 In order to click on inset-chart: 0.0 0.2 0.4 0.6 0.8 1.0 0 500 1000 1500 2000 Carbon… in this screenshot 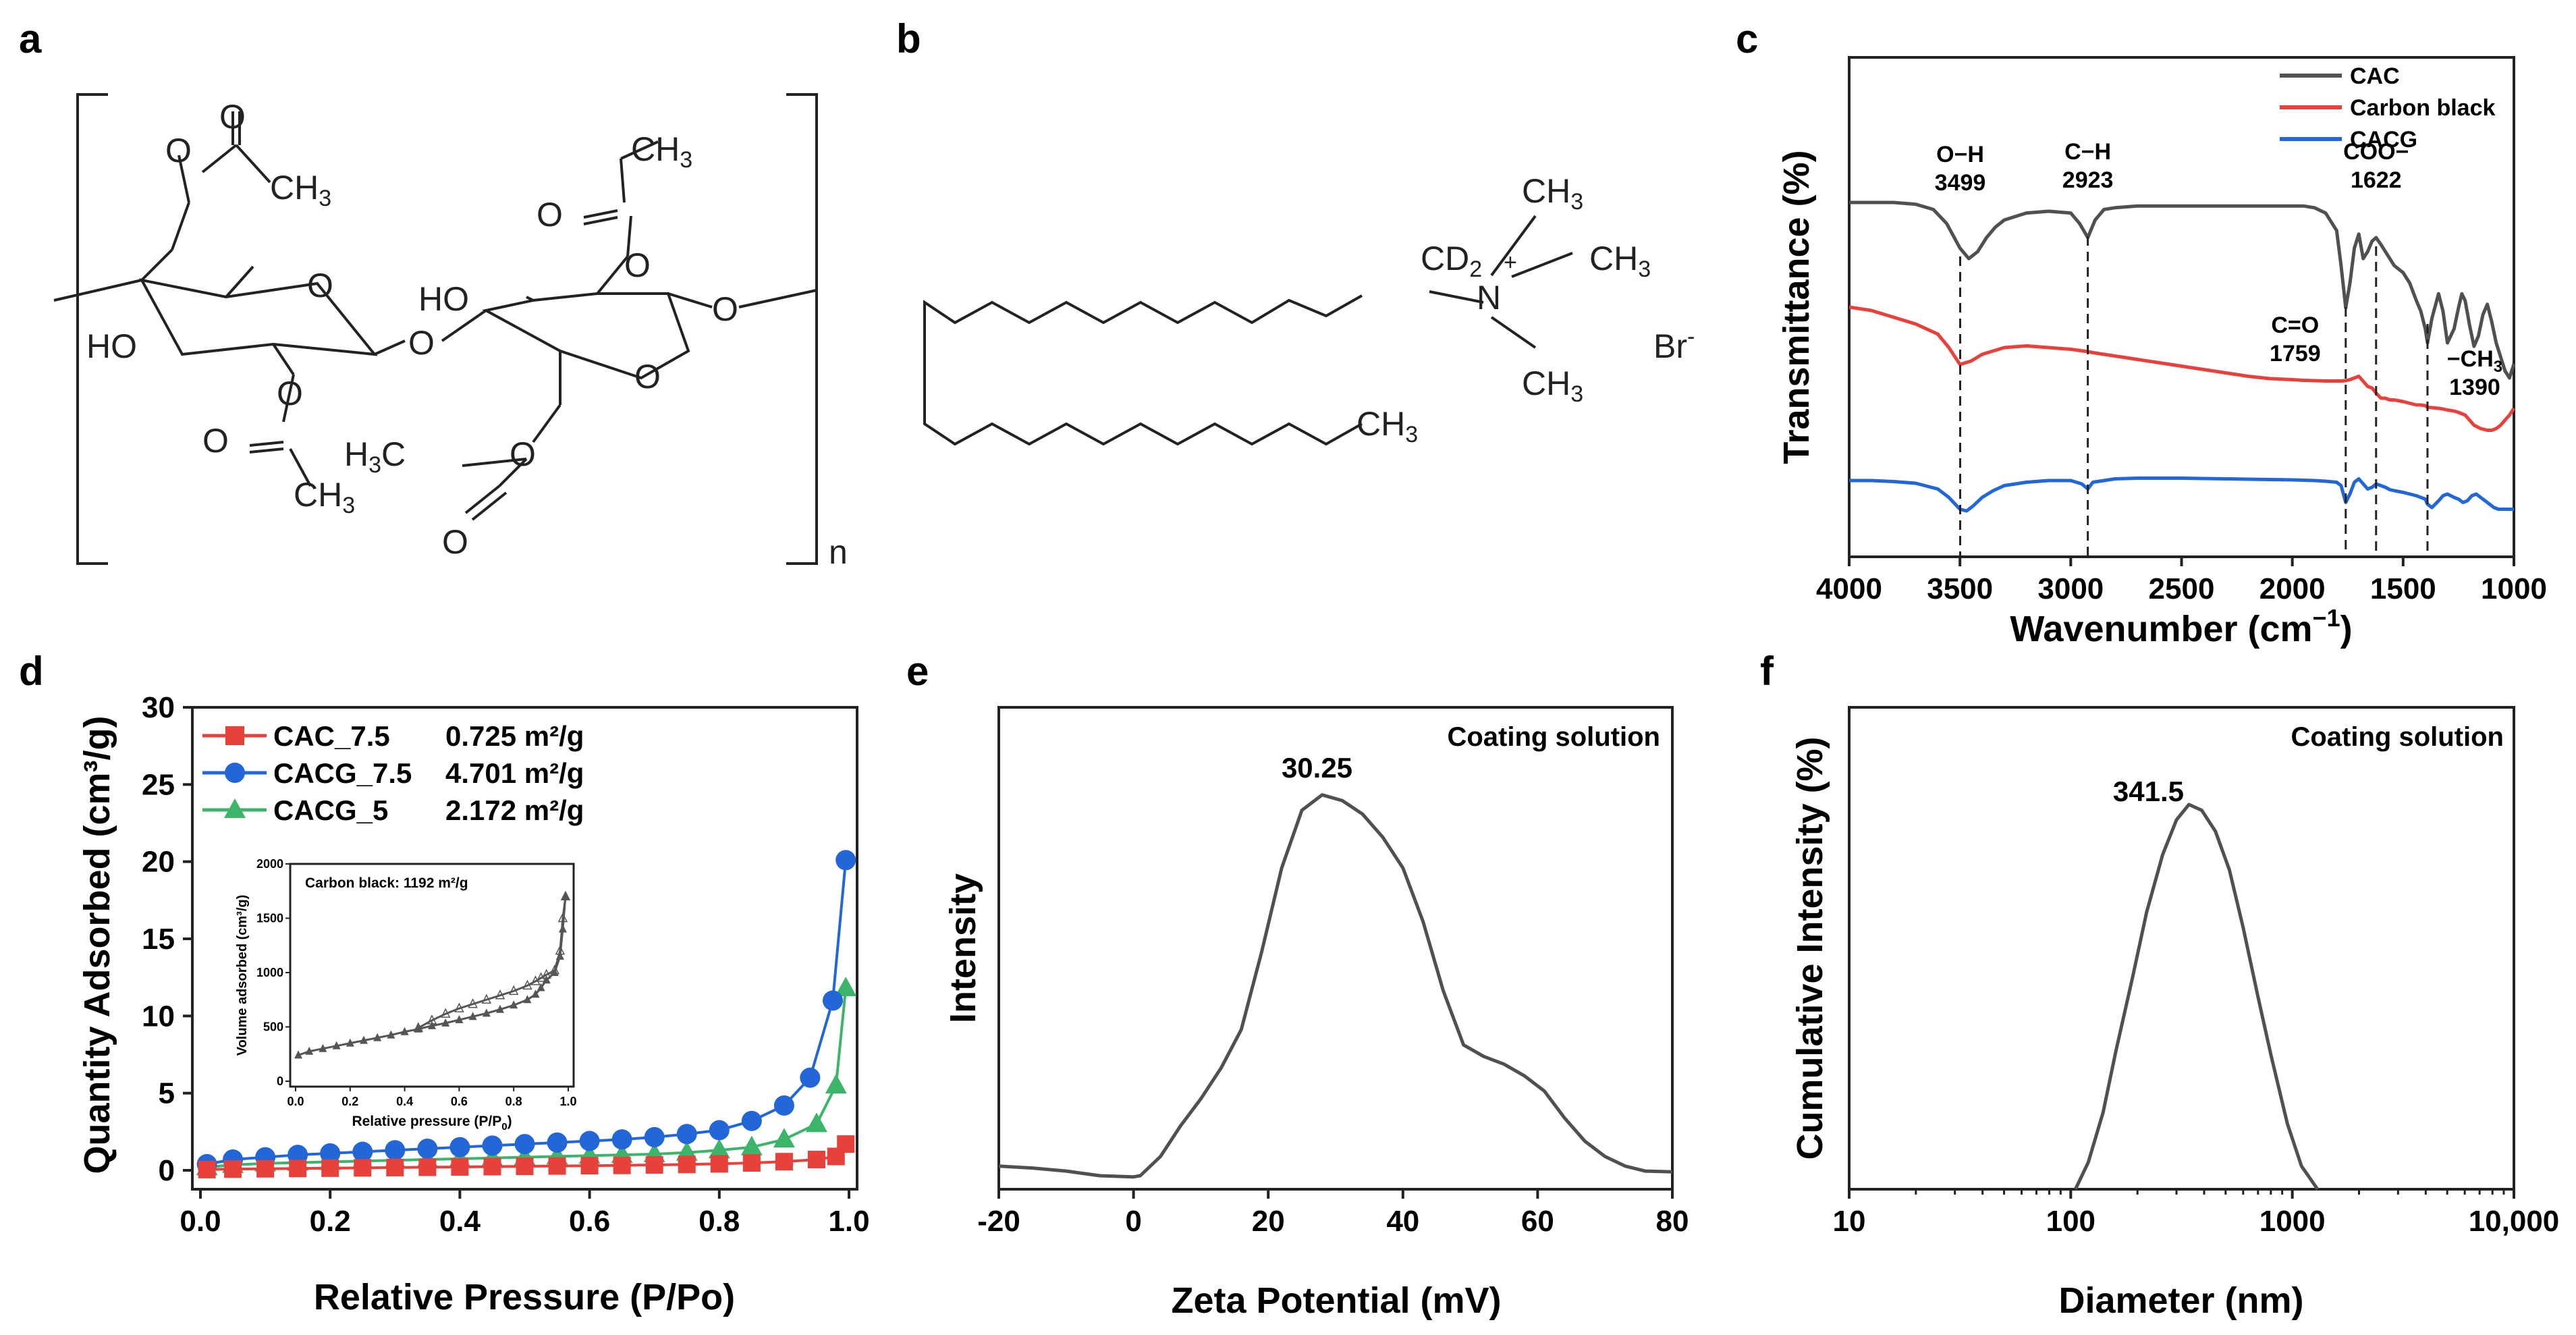, I will do `click(406, 995)`.